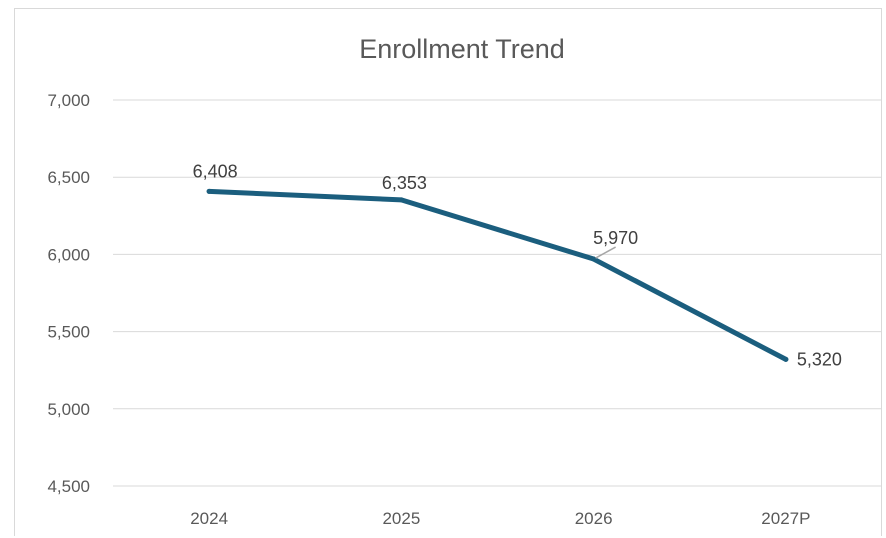 This screenshot has height=538, width=886. Describe the element at coordinates (462, 49) in the screenshot. I see `chart-title: Enrollment Trend` at that location.